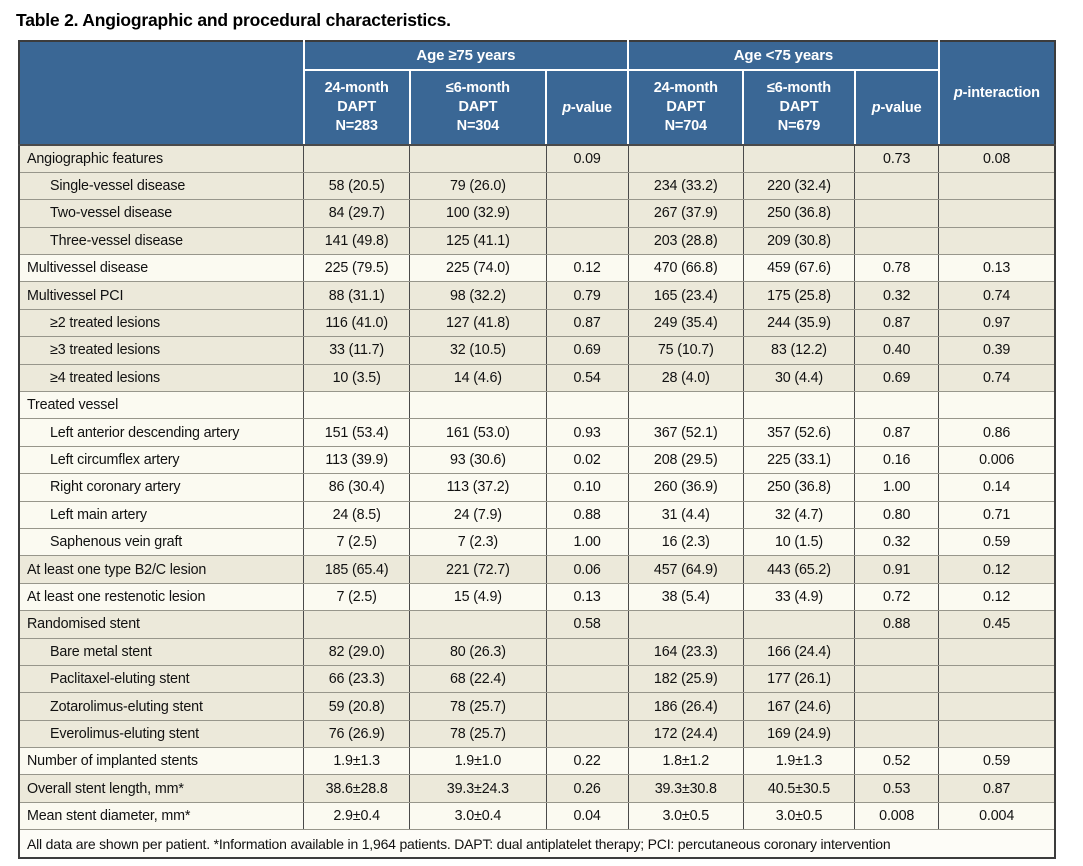  I want to click on row-label: Bare metal stent, so click(161, 651).